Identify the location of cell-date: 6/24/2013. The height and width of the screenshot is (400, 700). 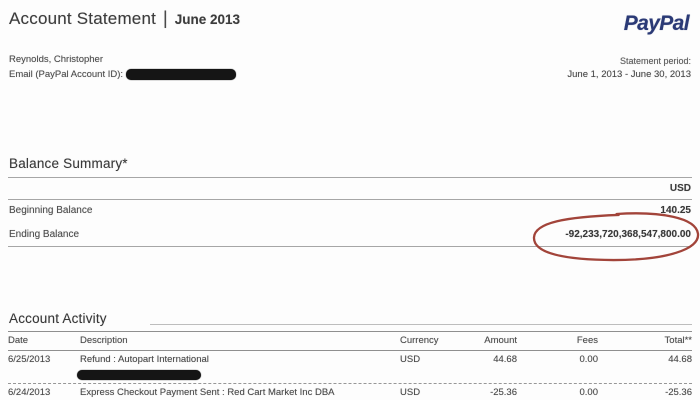
(29, 392).